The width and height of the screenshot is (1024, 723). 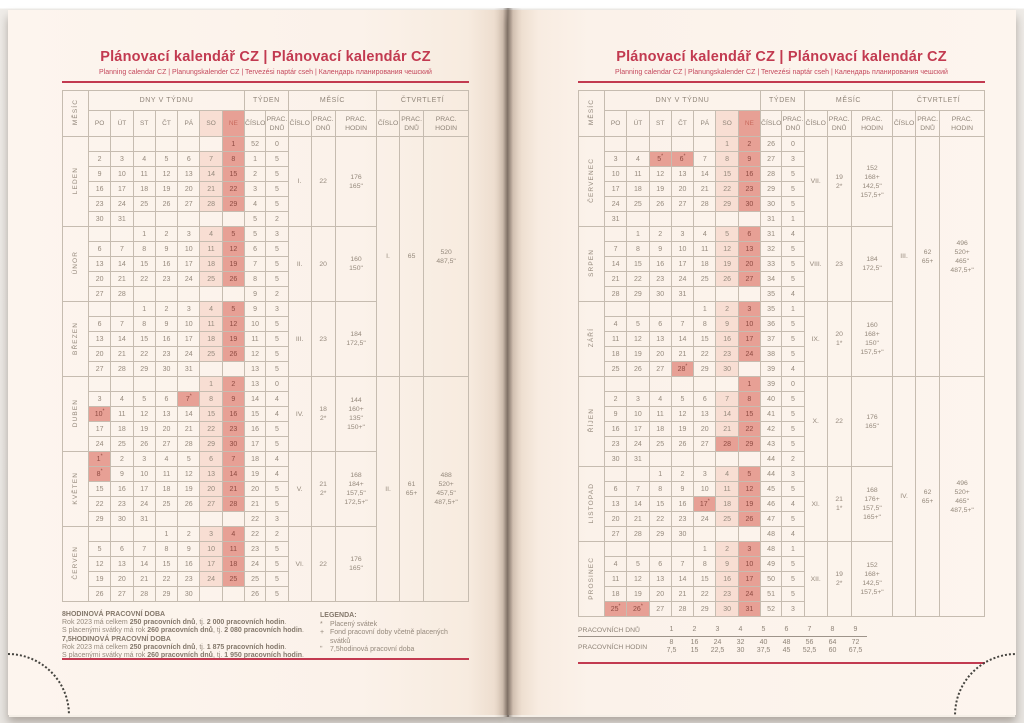 What do you see at coordinates (255, 459) in the screenshot?
I see `week-number-cell: 18` at bounding box center [255, 459].